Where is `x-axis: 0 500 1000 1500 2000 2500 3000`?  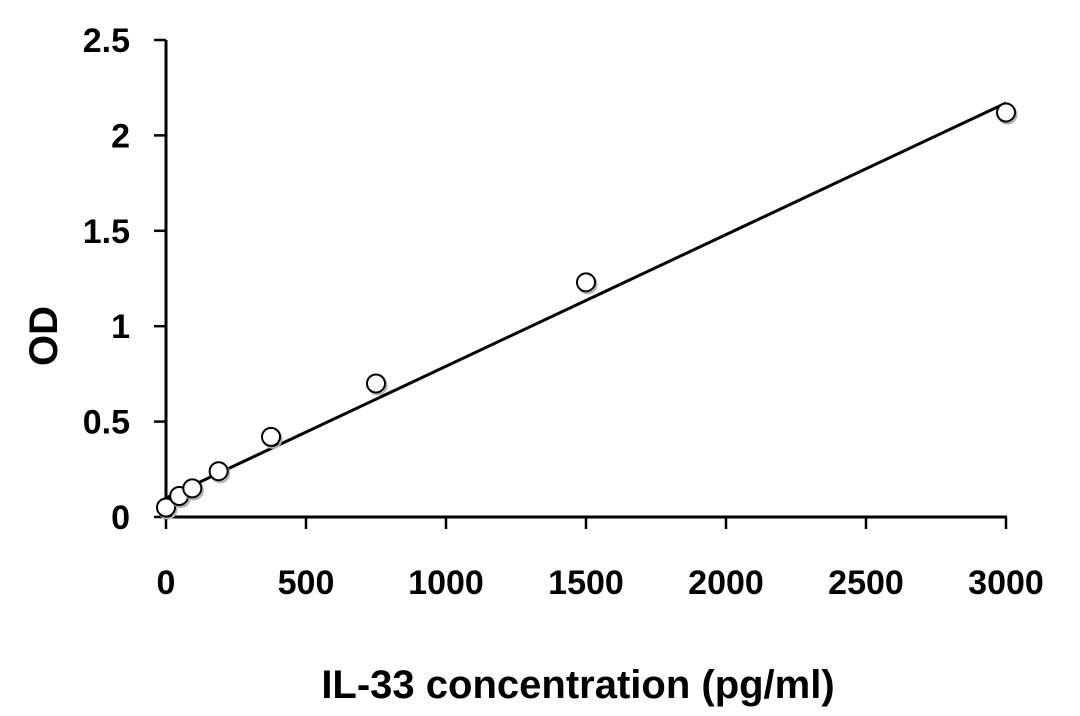
x-axis: 0 500 1000 1500 2000 2500 3000 is located at coordinates (600, 558).